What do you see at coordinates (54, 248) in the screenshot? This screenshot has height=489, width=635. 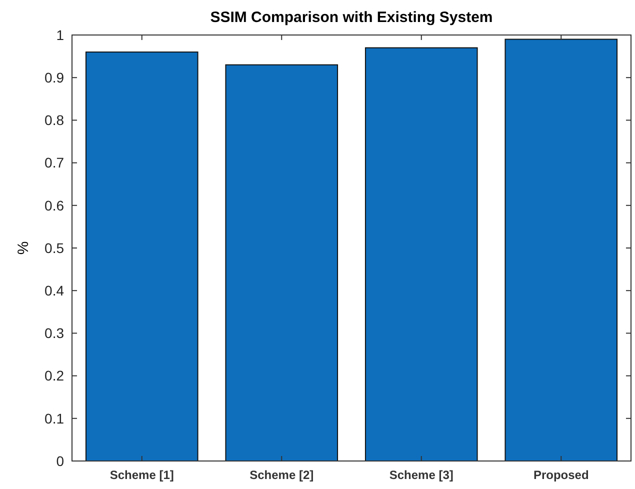 I see `y-tick-label: 0.5` at bounding box center [54, 248].